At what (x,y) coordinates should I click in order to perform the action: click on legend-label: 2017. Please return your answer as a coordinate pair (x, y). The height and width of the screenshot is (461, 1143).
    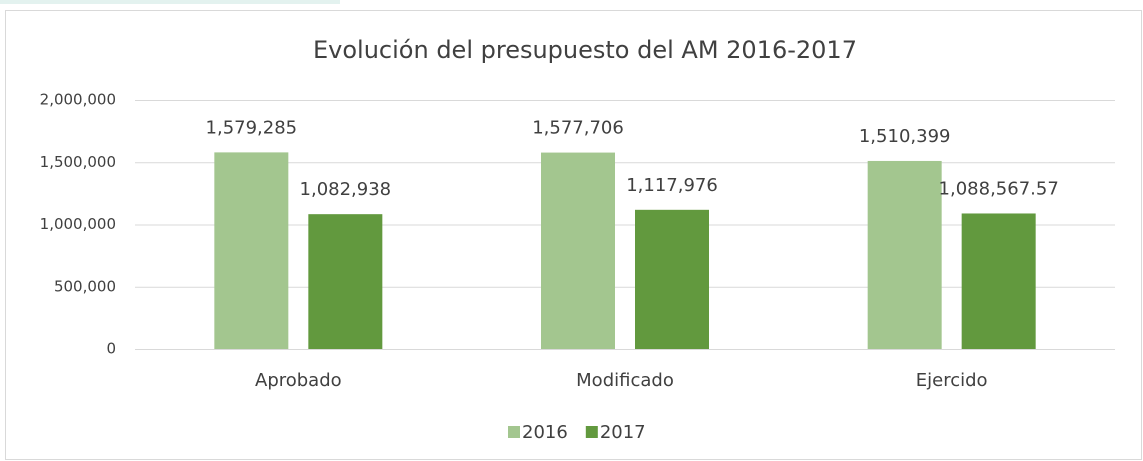
    Looking at the image, I should click on (623, 432).